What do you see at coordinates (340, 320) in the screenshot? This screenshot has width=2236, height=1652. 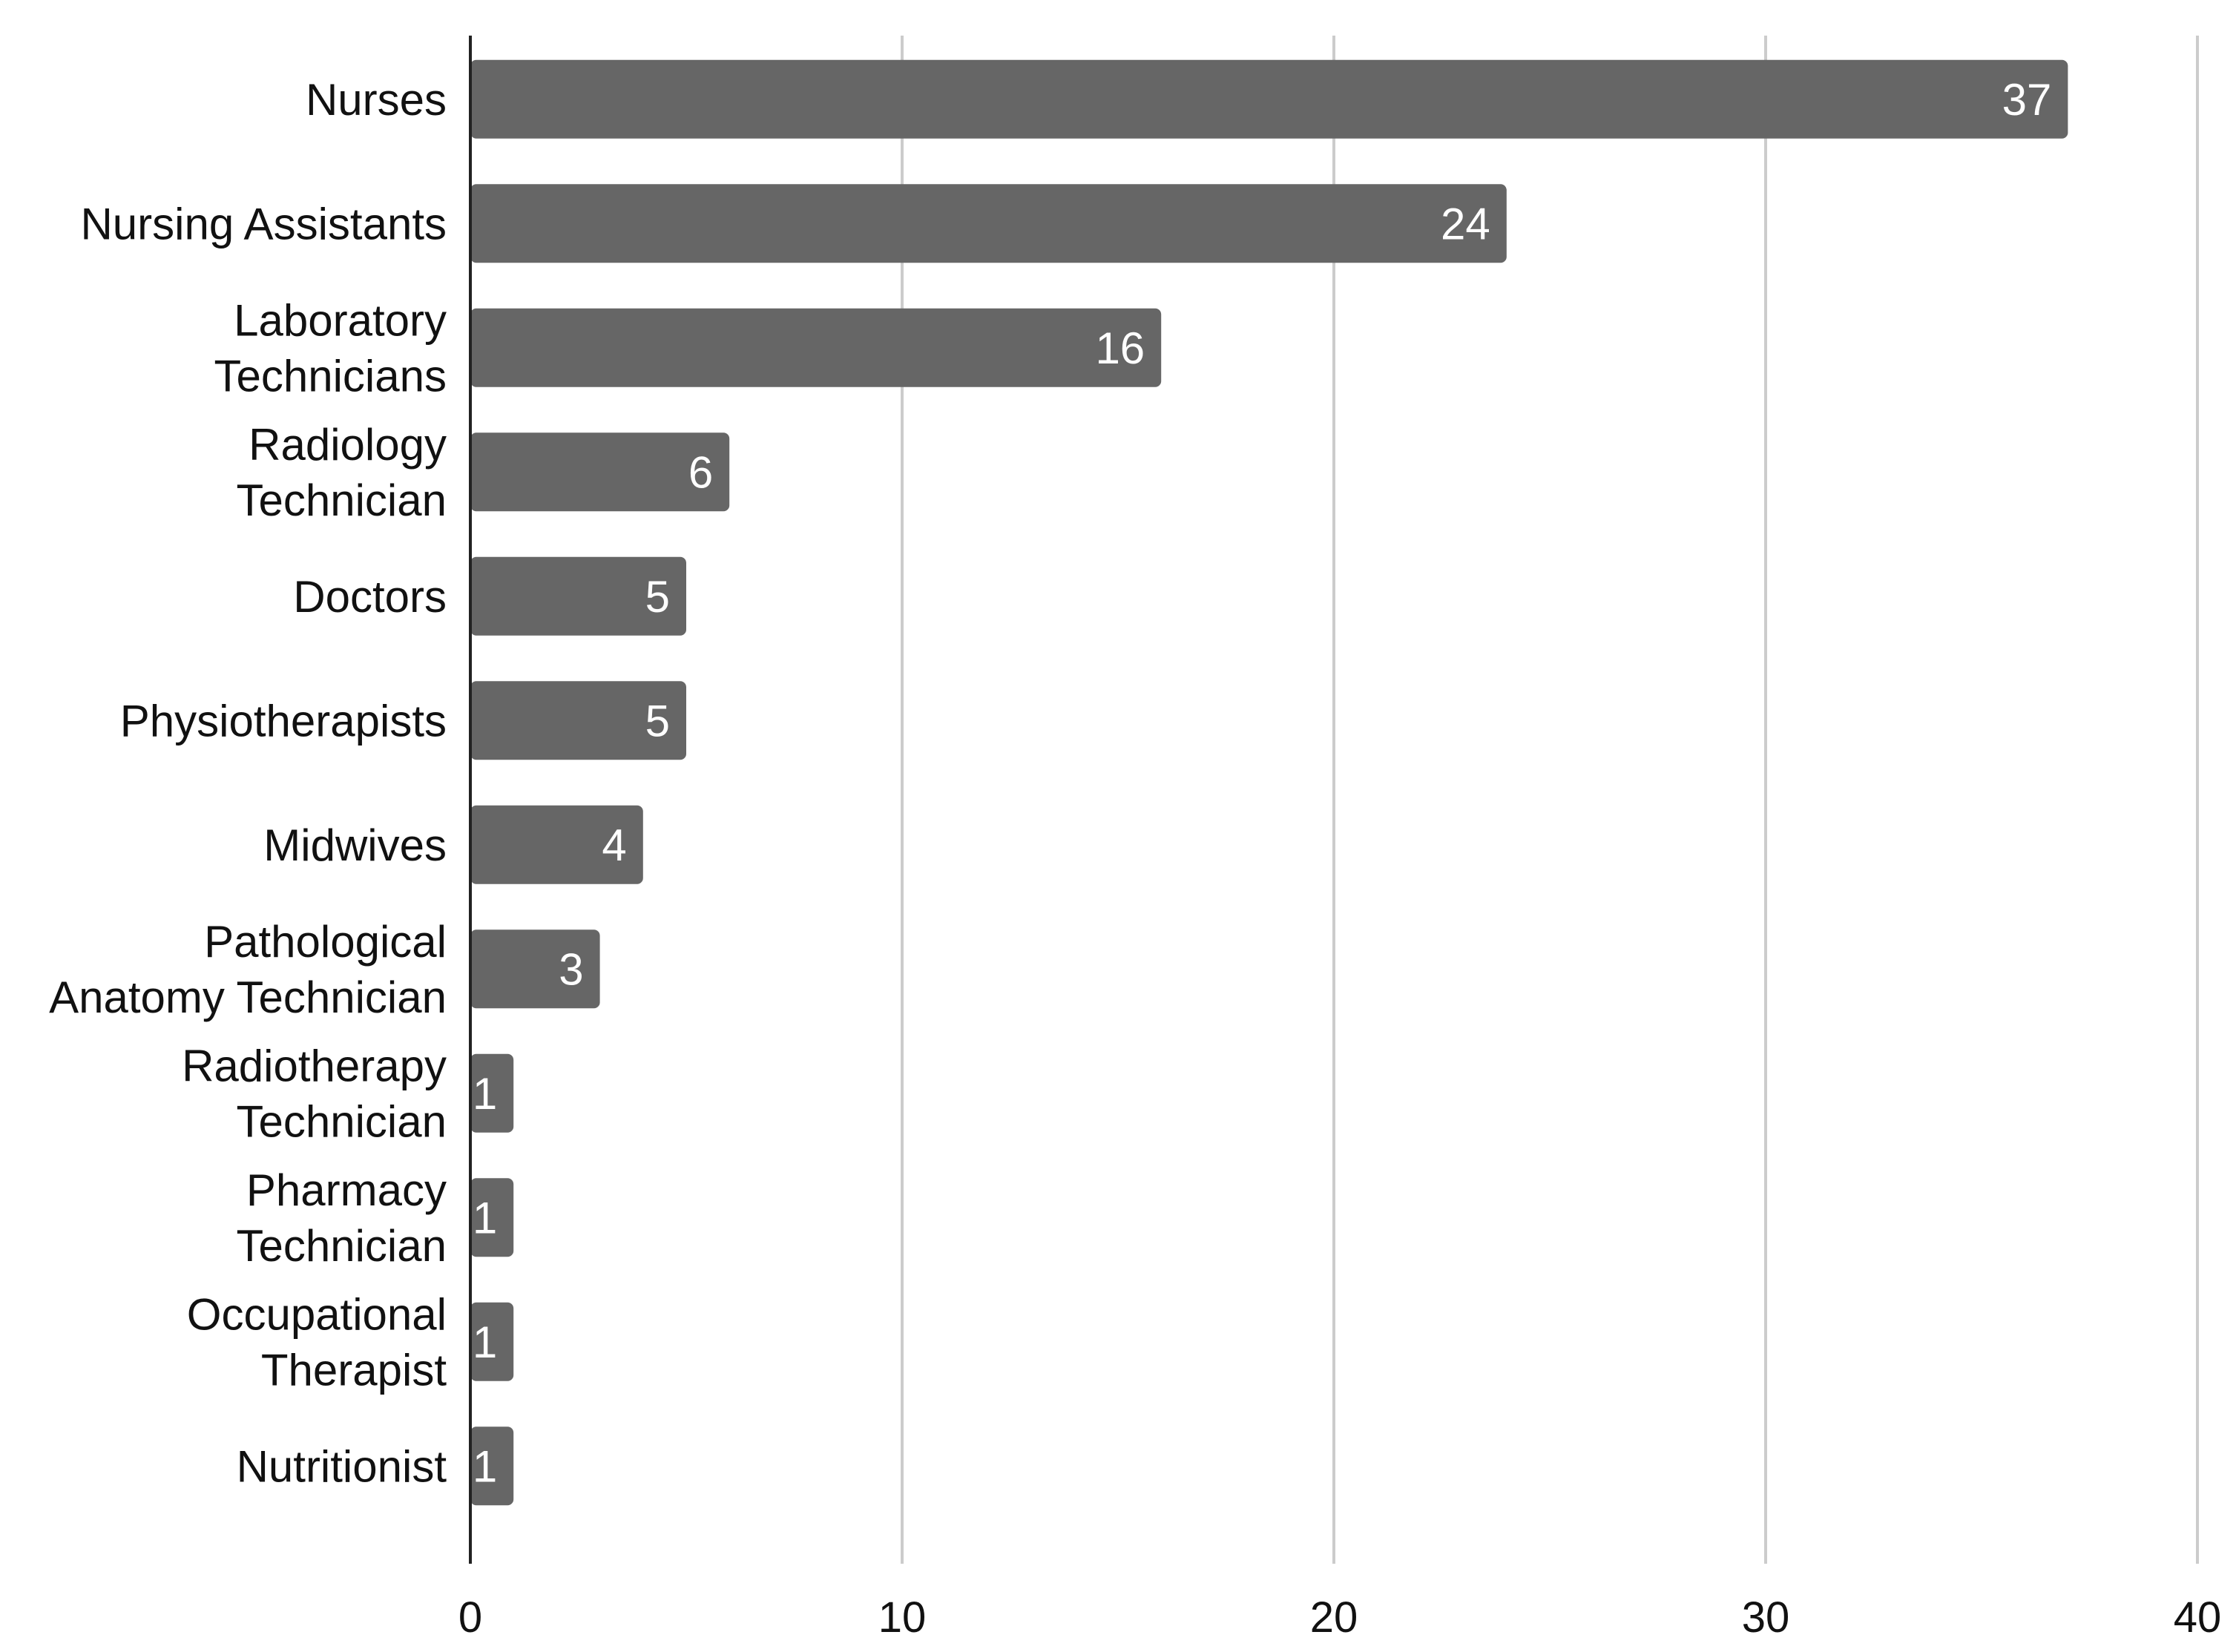 I see `category-label: Laboratory` at bounding box center [340, 320].